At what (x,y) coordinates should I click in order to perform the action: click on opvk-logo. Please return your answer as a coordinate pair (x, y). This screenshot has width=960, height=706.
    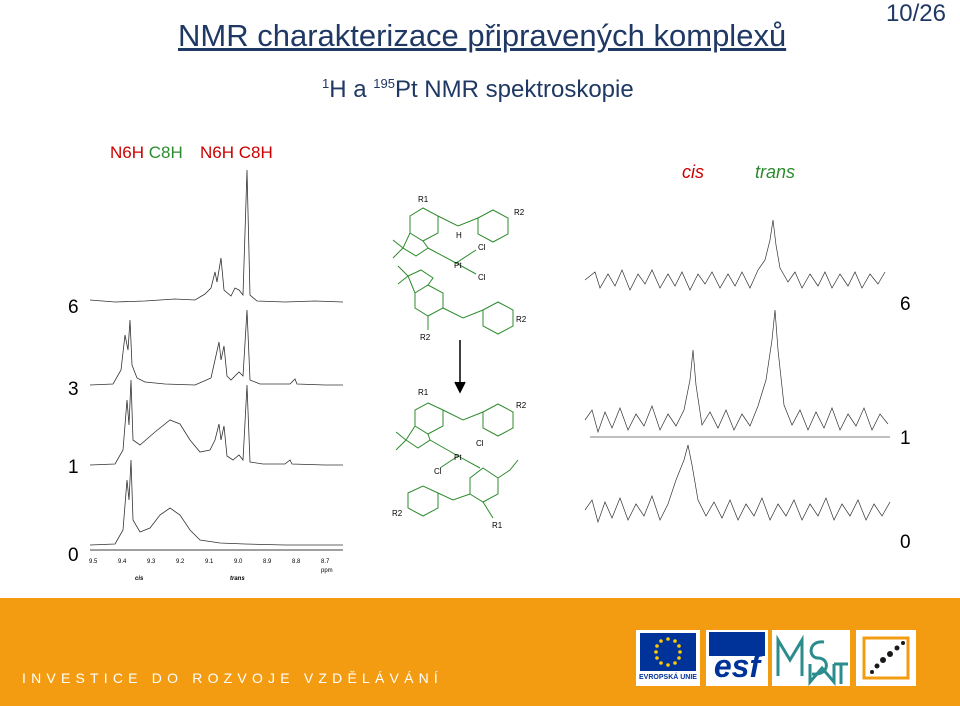
    Looking at the image, I should click on (886, 658).